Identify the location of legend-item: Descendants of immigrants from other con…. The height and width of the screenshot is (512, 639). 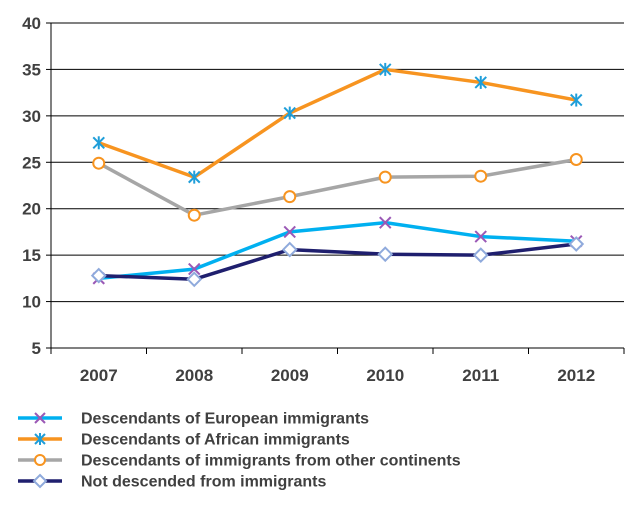
(239, 461).